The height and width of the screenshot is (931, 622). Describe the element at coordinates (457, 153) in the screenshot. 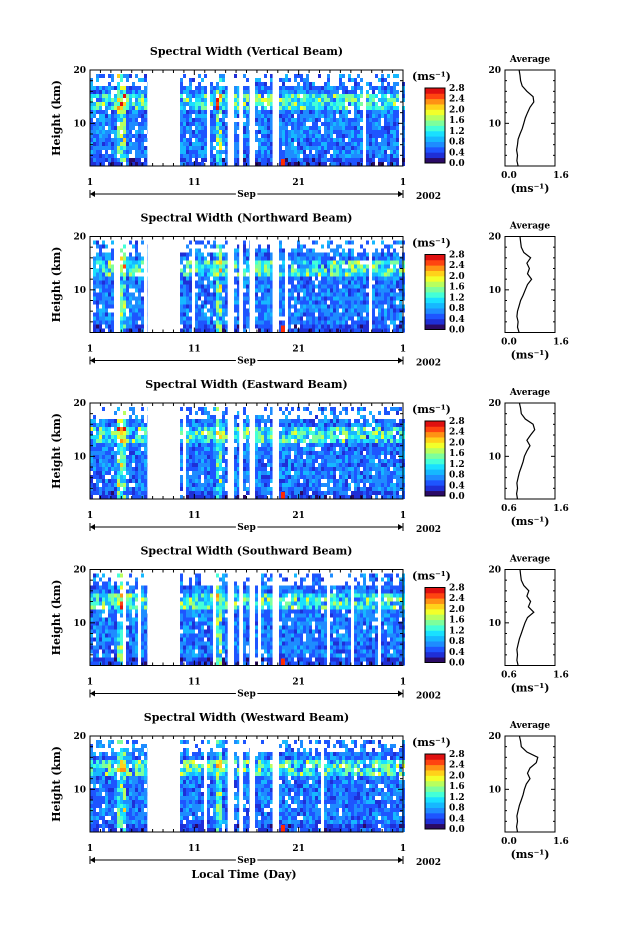

I see `colorbar-tick-label: 0.4` at that location.